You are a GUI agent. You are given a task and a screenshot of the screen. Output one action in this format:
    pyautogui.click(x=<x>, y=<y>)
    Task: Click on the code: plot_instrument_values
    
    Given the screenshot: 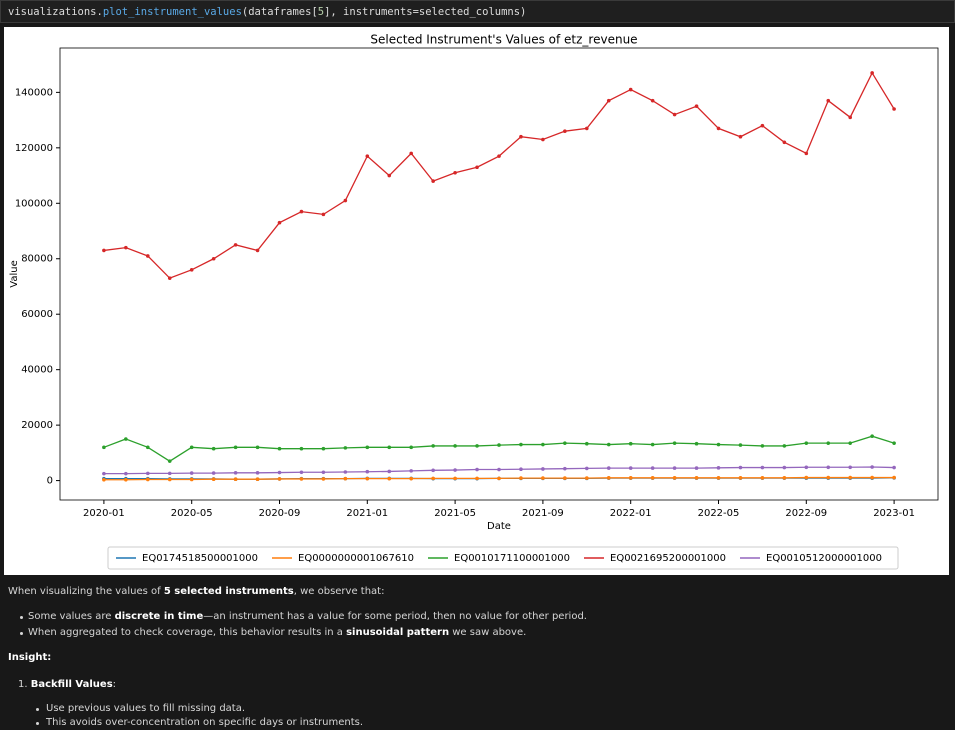 What is the action you would take?
    pyautogui.click(x=172, y=12)
    